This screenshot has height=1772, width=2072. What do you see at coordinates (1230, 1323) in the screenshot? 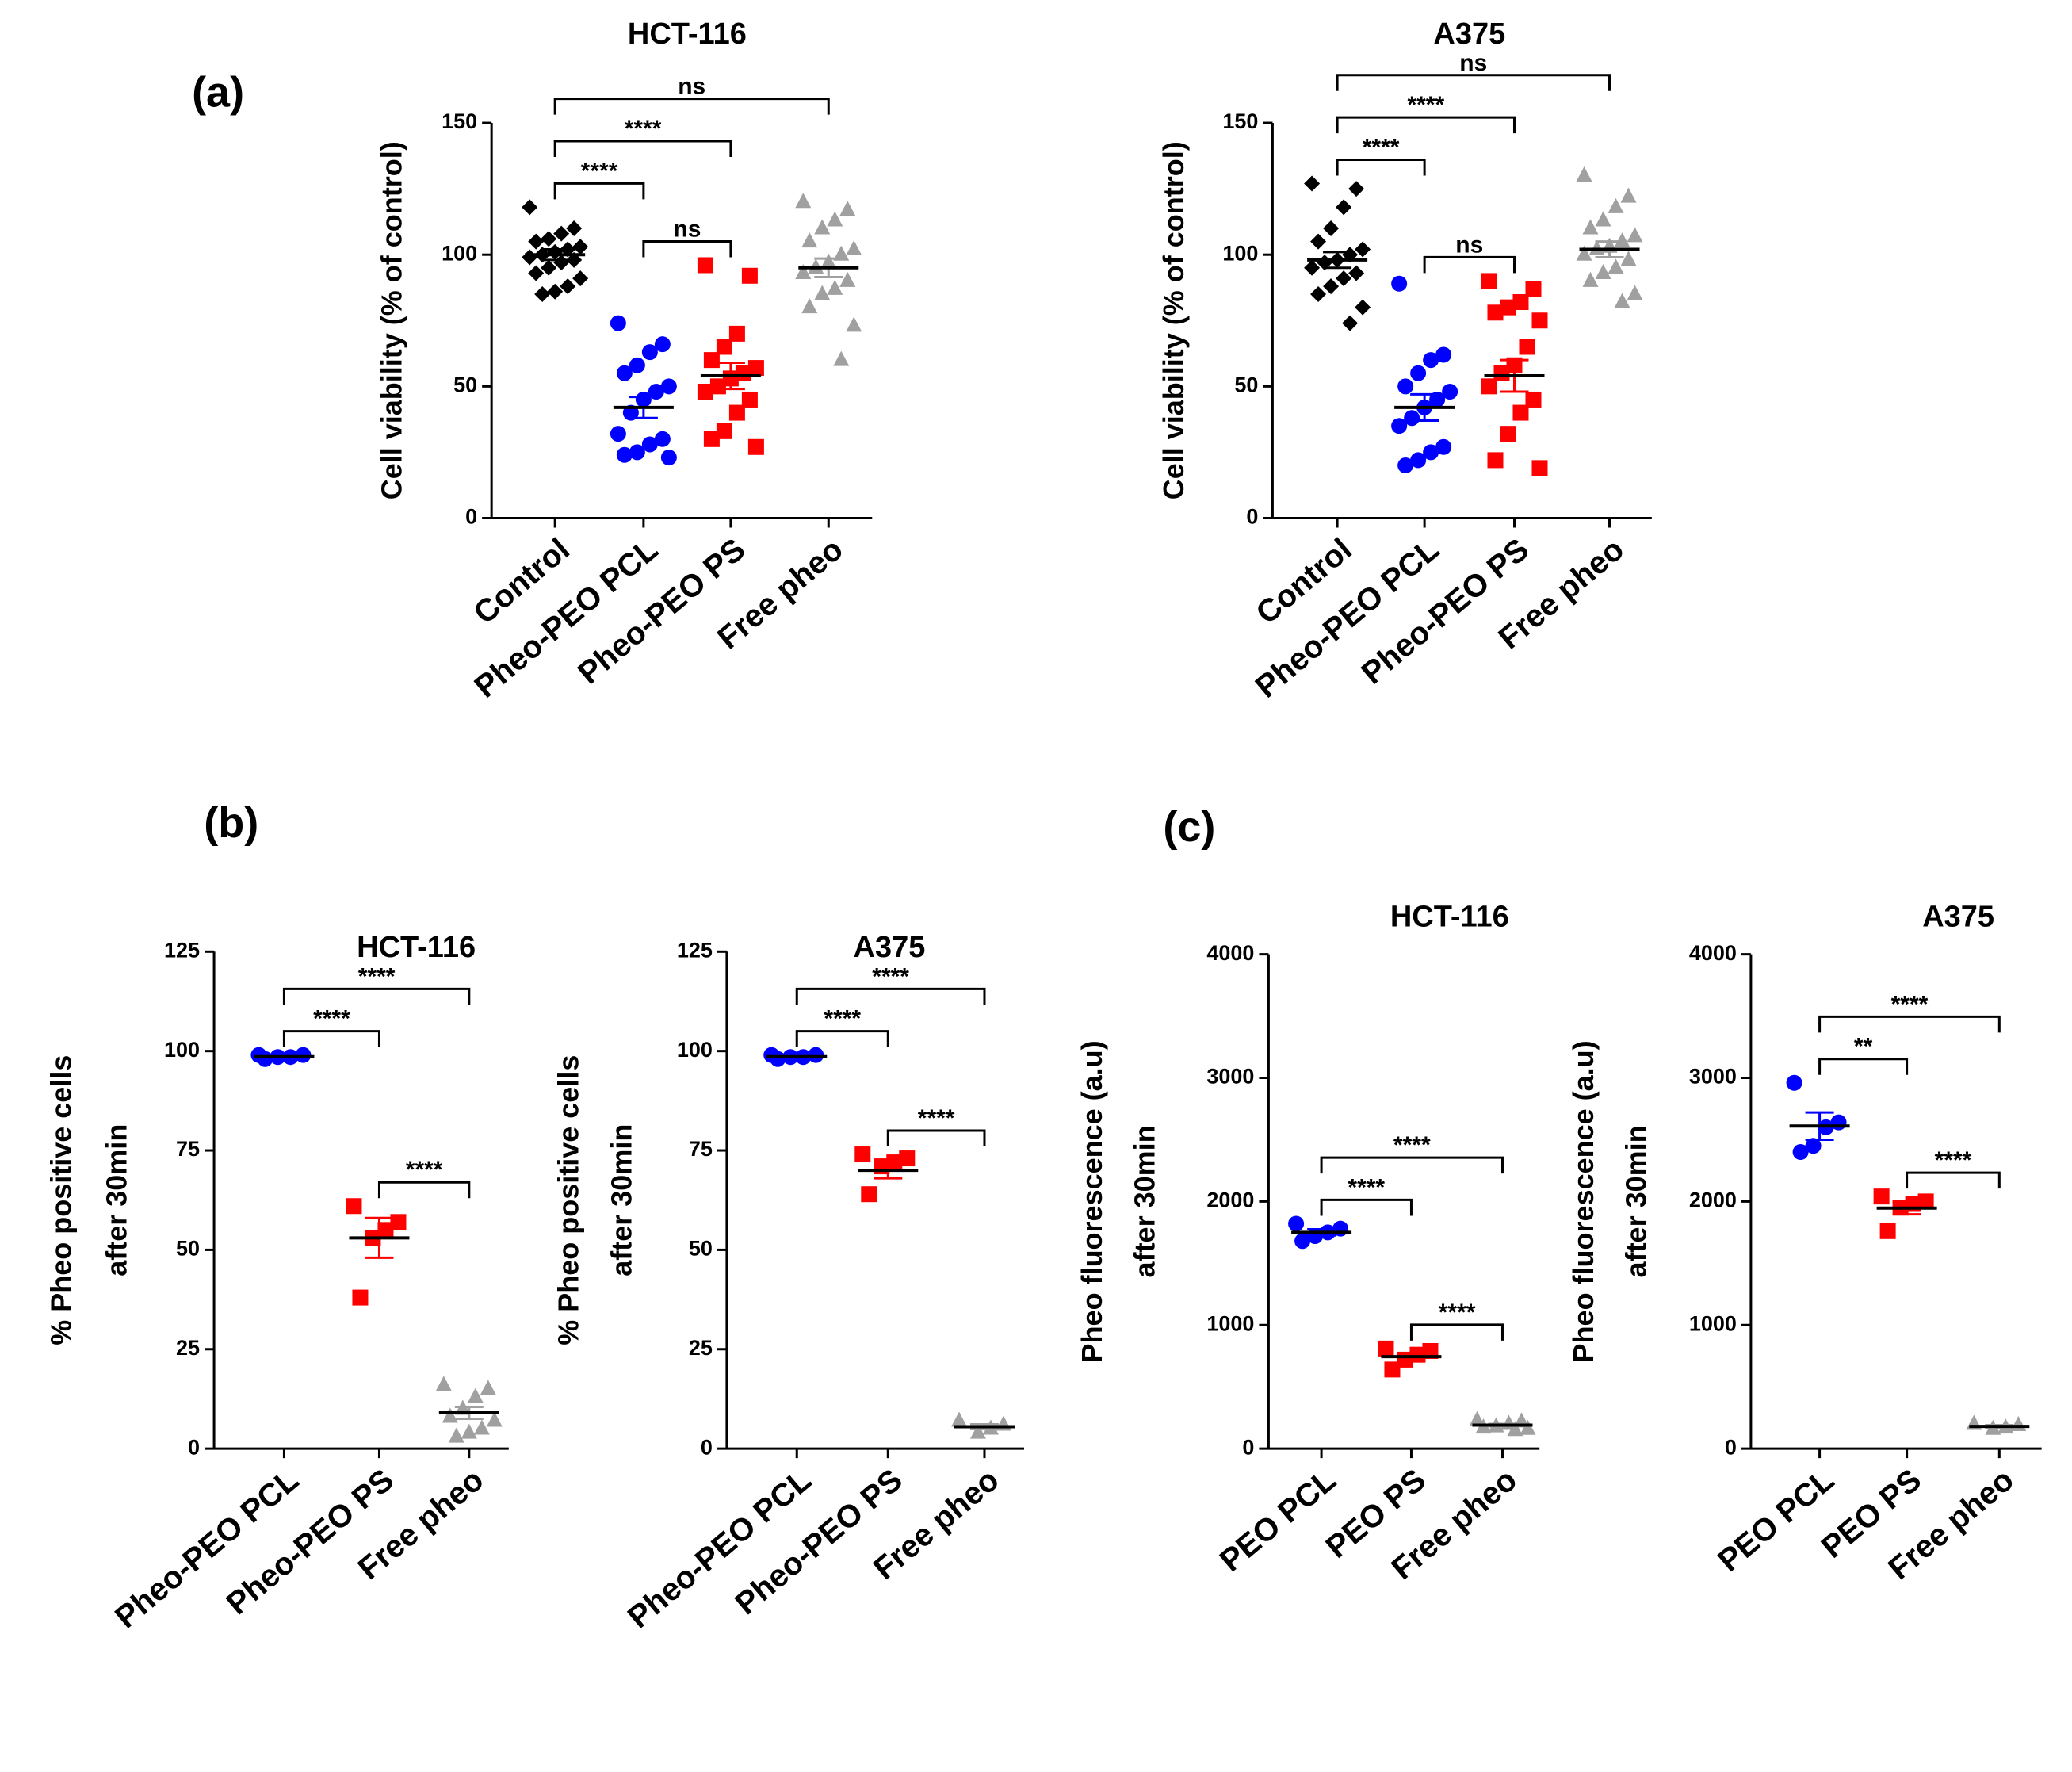
I see `y-tick-label: 1000` at bounding box center [1230, 1323].